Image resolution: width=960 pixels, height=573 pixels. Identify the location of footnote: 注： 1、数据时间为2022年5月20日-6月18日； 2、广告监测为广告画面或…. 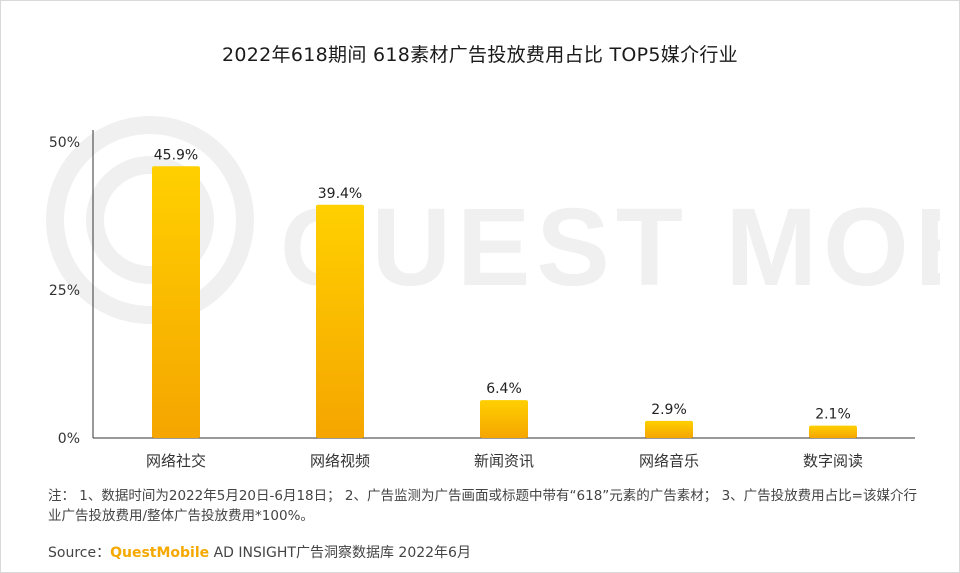
(482, 506).